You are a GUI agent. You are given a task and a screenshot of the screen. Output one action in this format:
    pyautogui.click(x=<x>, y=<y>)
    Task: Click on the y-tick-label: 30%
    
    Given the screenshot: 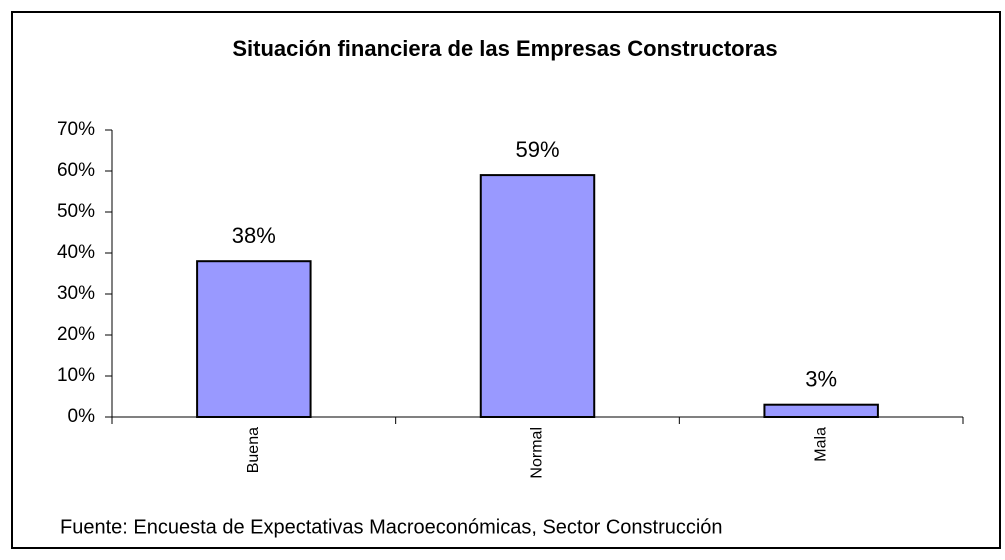 What is the action you would take?
    pyautogui.click(x=76, y=293)
    